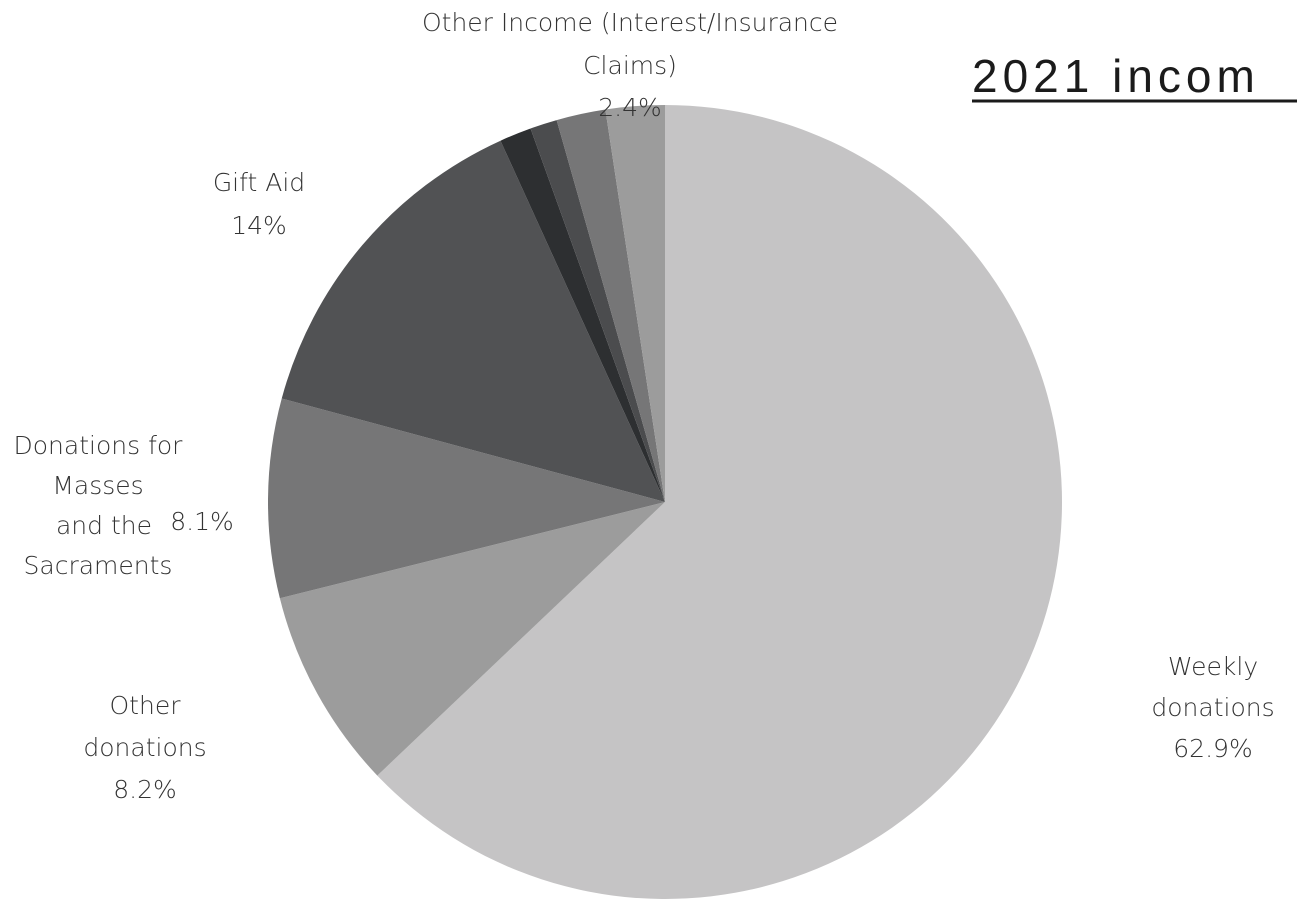  What do you see at coordinates (1213, 666) in the screenshot?
I see `label-text-line: Weekly` at bounding box center [1213, 666].